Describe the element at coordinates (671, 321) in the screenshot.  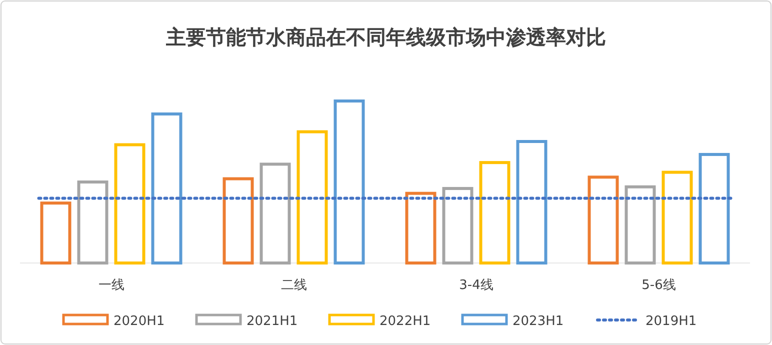
I see `legend-label: 2019H1` at that location.